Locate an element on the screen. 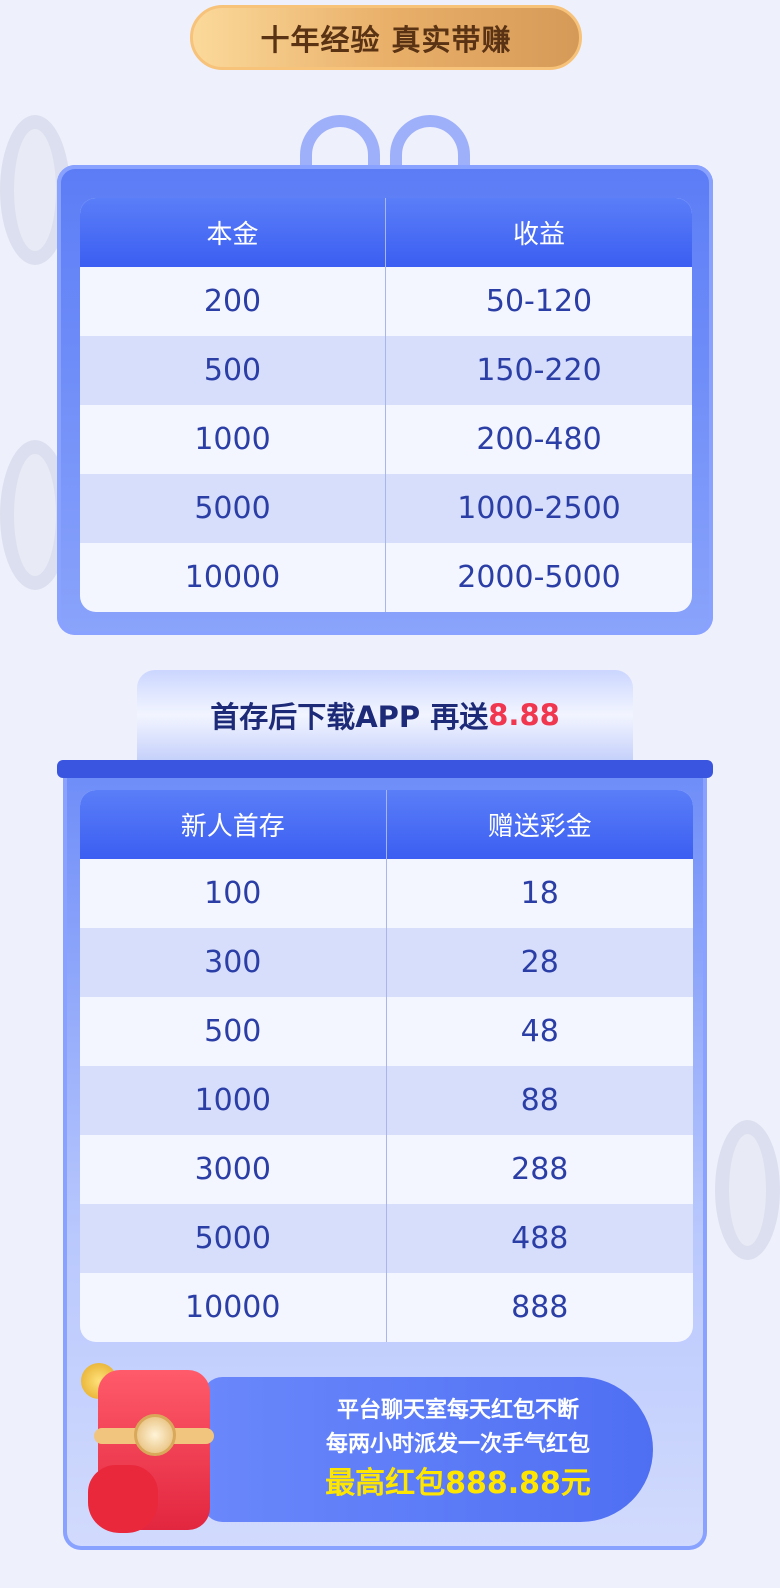  table-cell: 88 is located at coordinates (539, 1100).